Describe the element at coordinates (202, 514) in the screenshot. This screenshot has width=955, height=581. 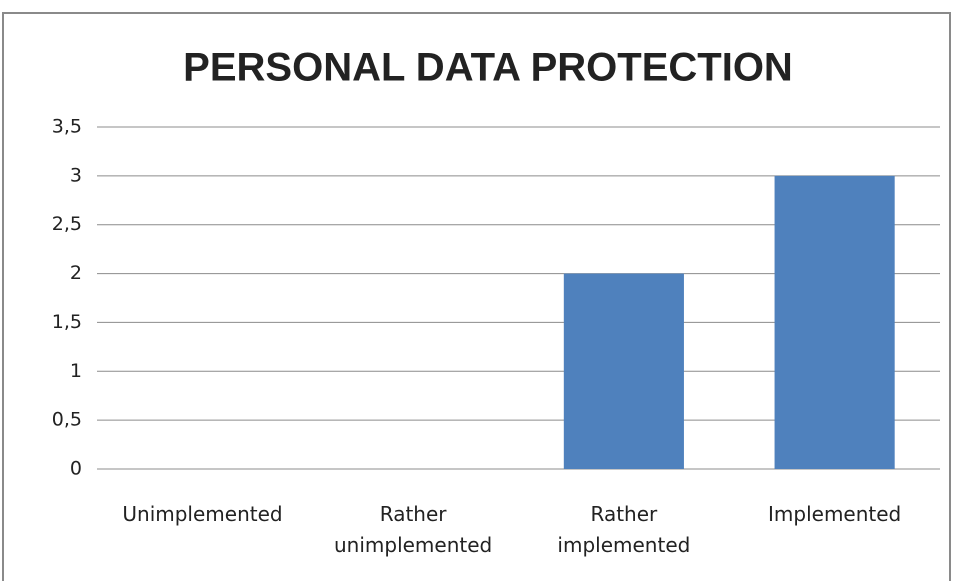
I see `x-tick-label: Unimplemented` at that location.